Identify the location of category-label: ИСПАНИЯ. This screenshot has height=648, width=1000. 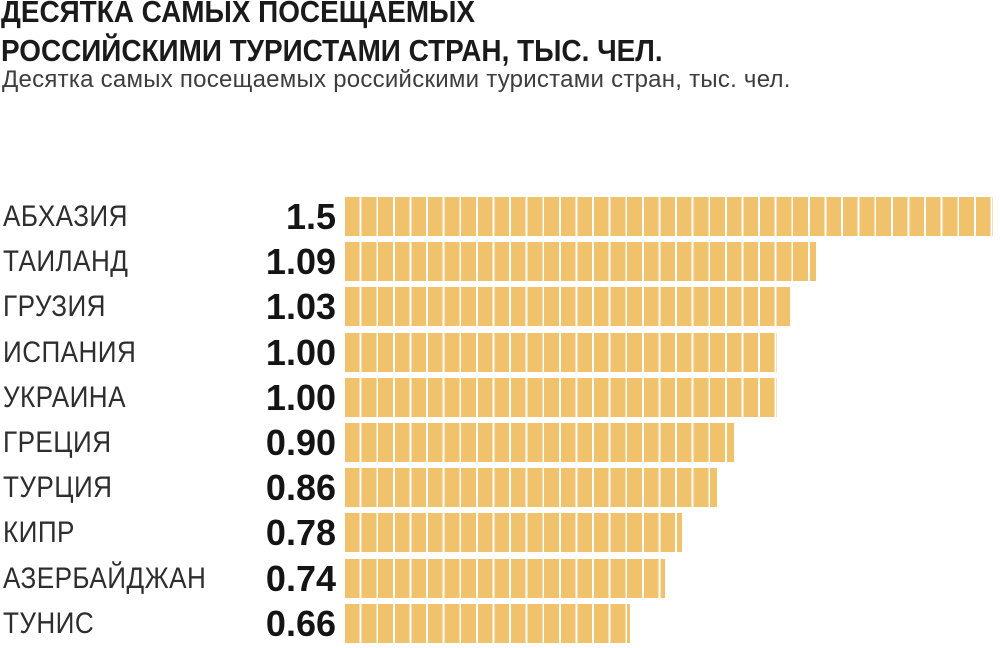
(70, 352).